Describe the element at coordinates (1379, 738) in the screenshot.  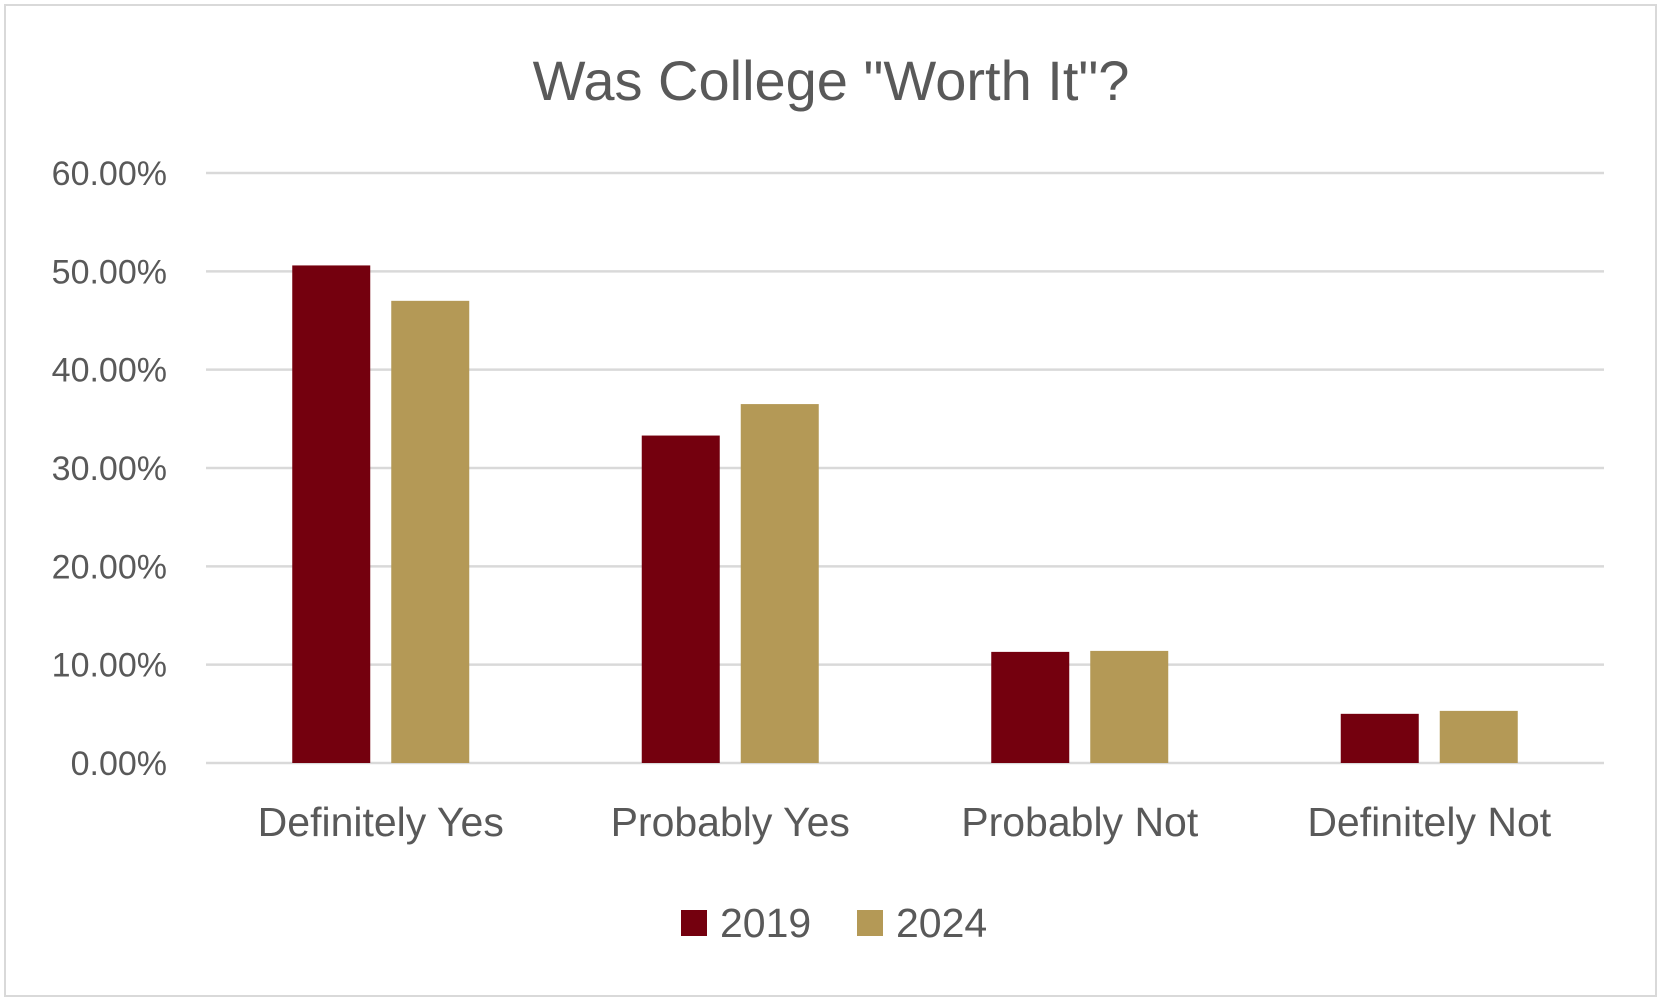
I see `bar-2019-definitely-not` at that location.